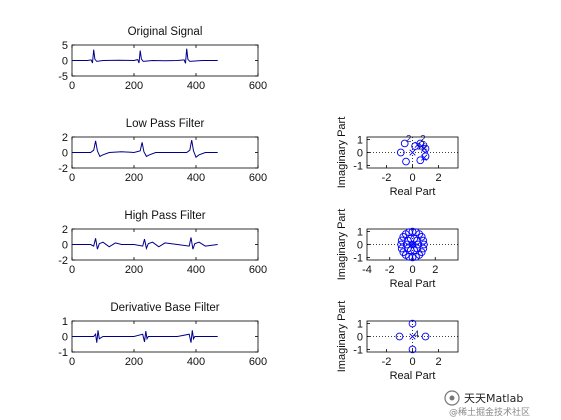 Image resolution: width=561 pixels, height=420 pixels. What do you see at coordinates (489, 412) in the screenshot?
I see `watermark-subtitle: @稀土掘金技术社区` at bounding box center [489, 412].